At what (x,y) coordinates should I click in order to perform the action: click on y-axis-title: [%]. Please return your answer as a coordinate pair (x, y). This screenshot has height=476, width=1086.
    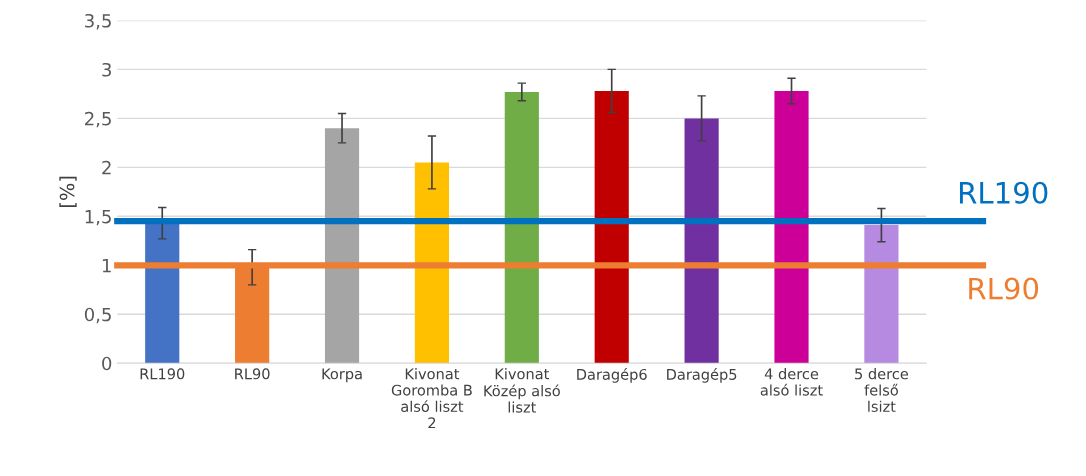
    Looking at the image, I should click on (68, 191).